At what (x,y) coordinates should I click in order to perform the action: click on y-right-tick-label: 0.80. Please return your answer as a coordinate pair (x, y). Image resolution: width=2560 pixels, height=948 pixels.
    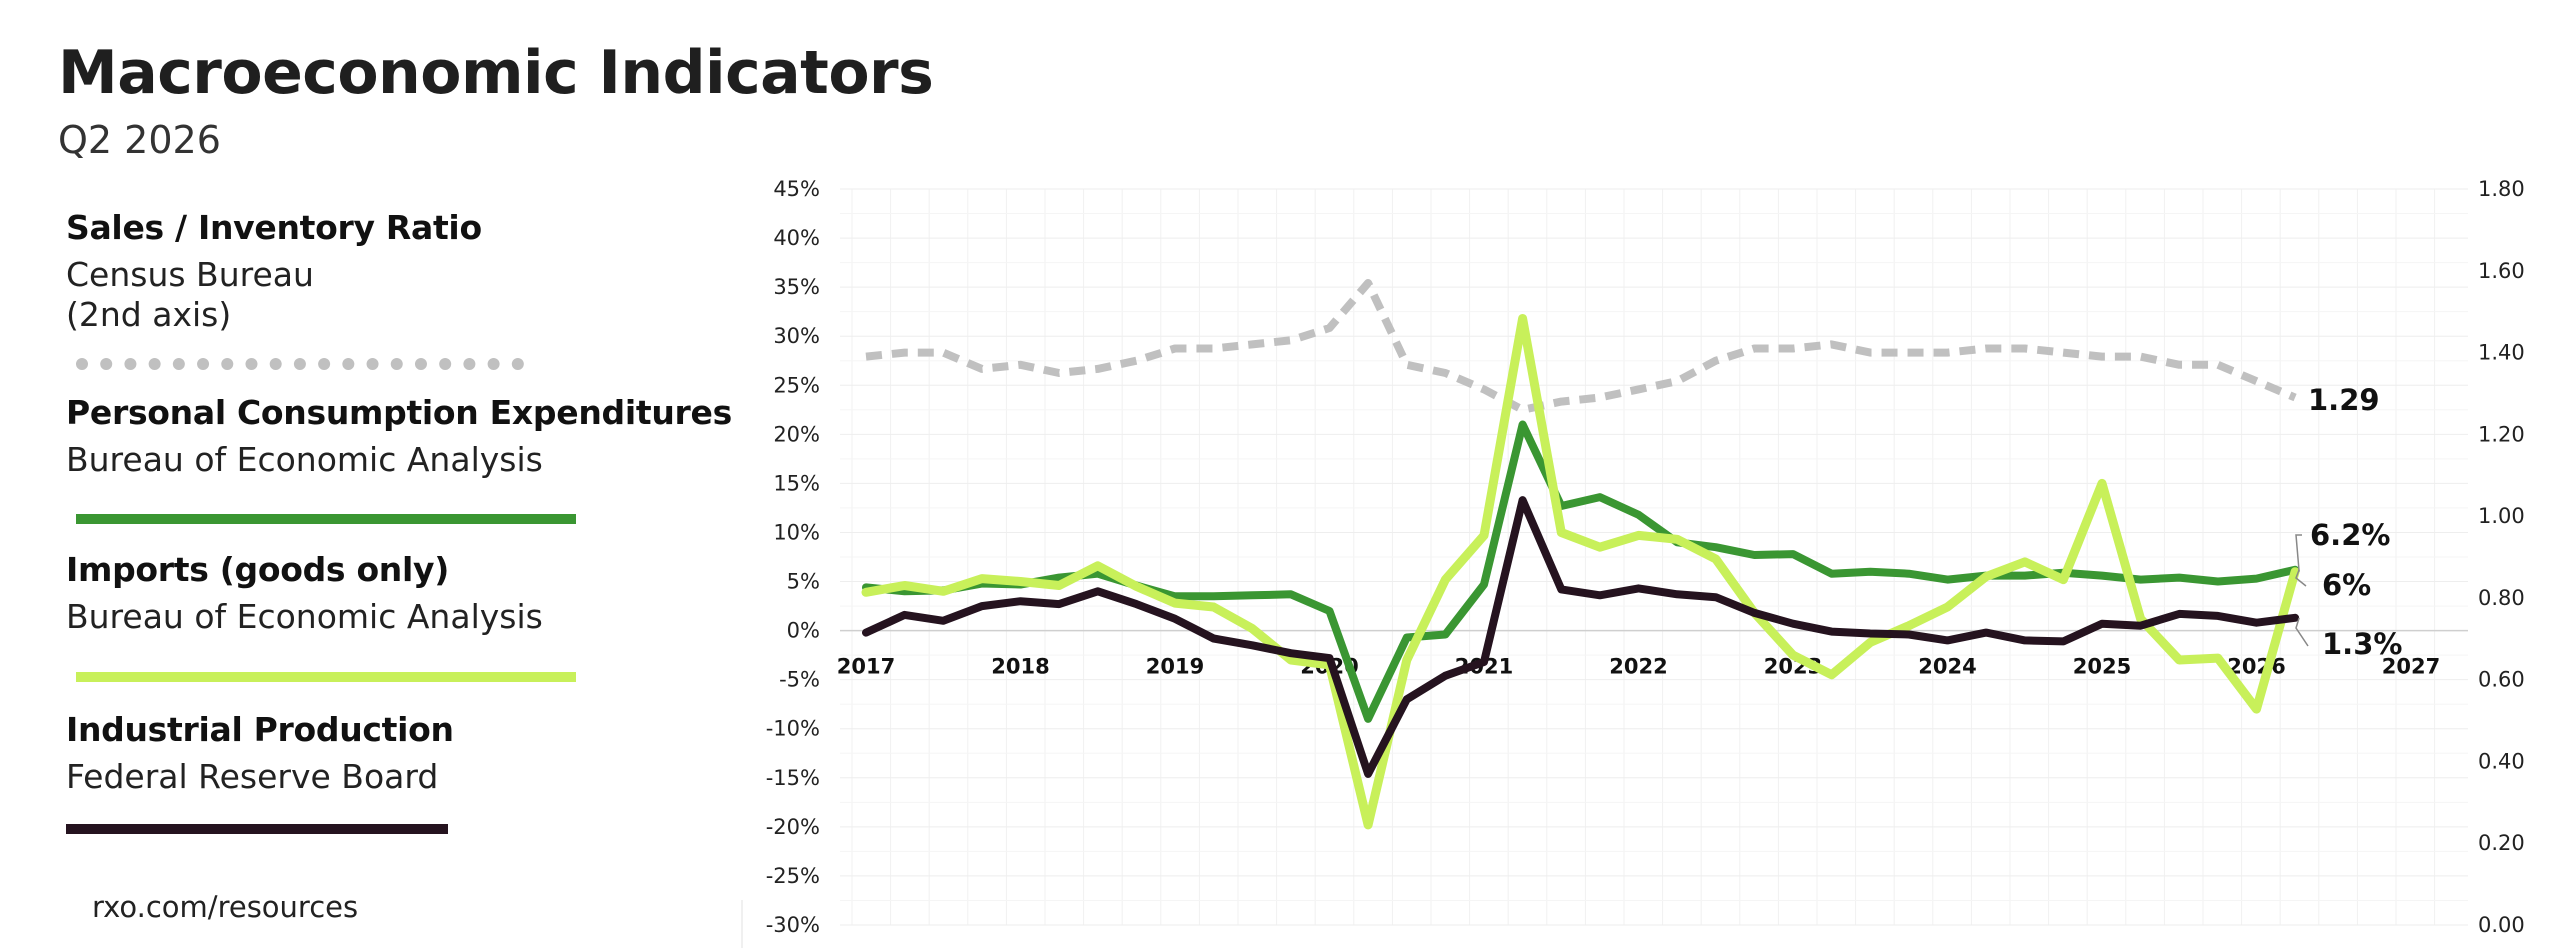
    Looking at the image, I should click on (2501, 598).